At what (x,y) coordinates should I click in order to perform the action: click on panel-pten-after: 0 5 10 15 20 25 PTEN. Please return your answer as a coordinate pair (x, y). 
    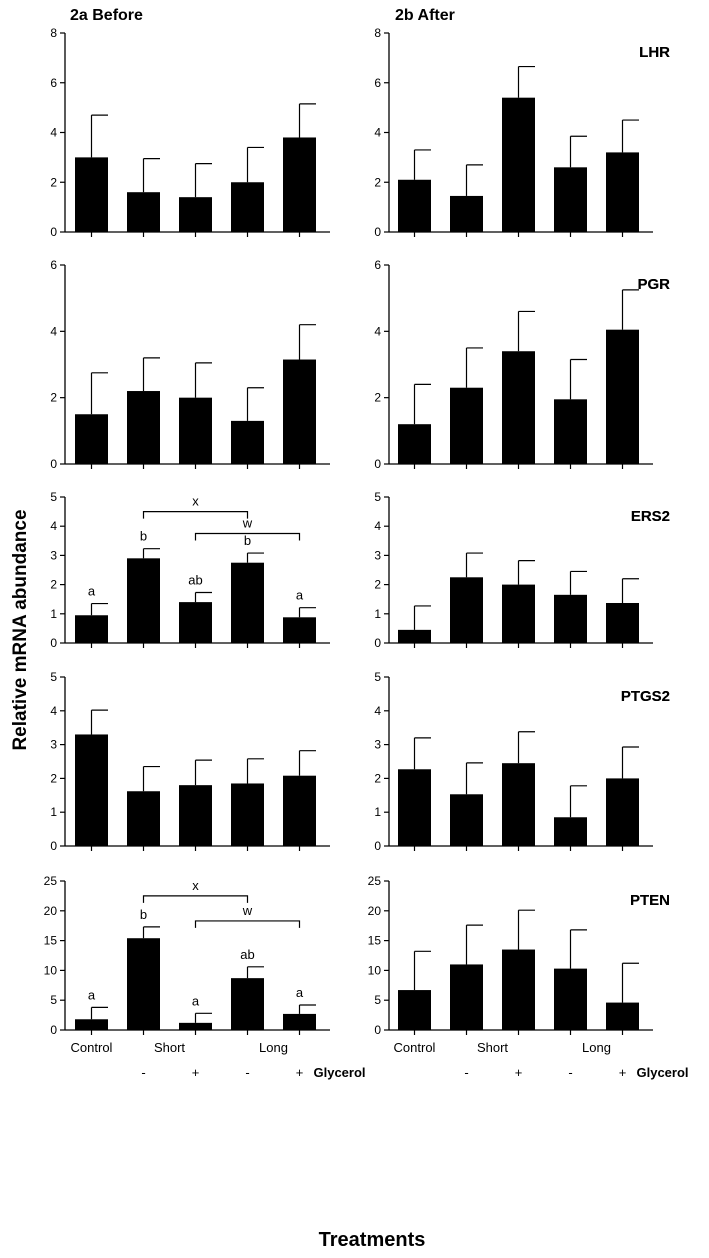
    Looking at the image, I should click on (519, 955).